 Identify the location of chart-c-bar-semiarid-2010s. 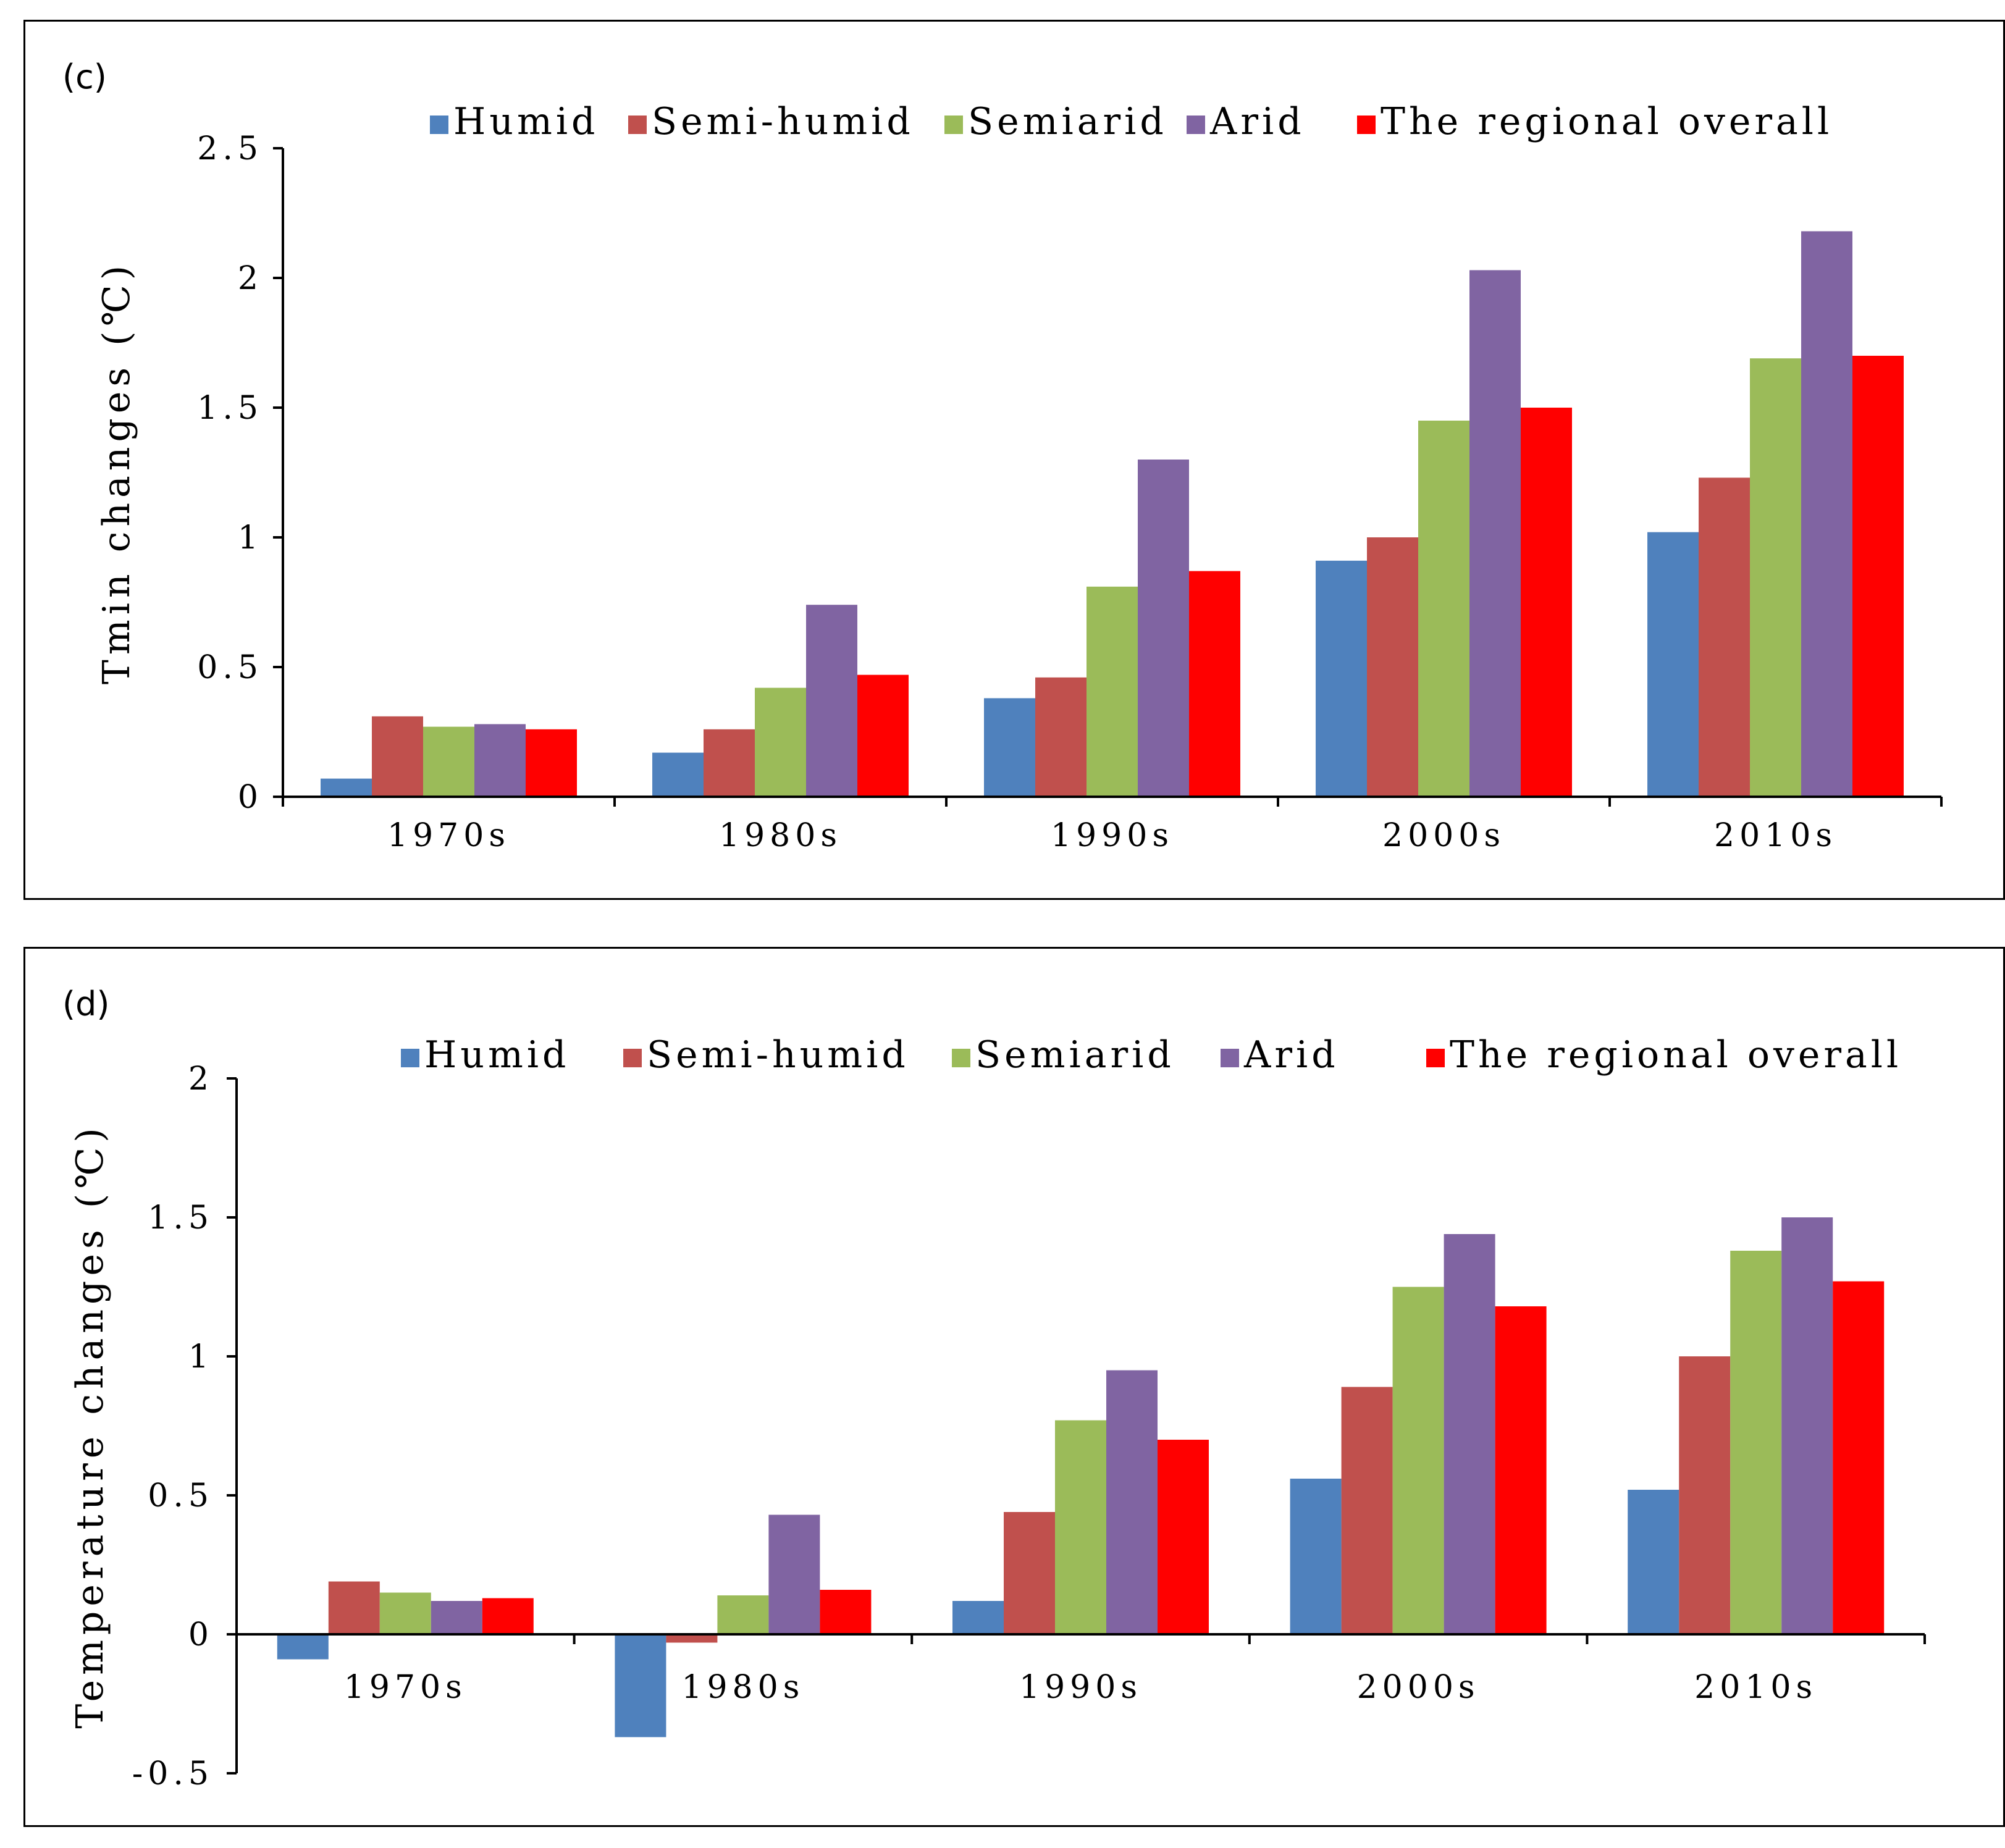
(1775, 577).